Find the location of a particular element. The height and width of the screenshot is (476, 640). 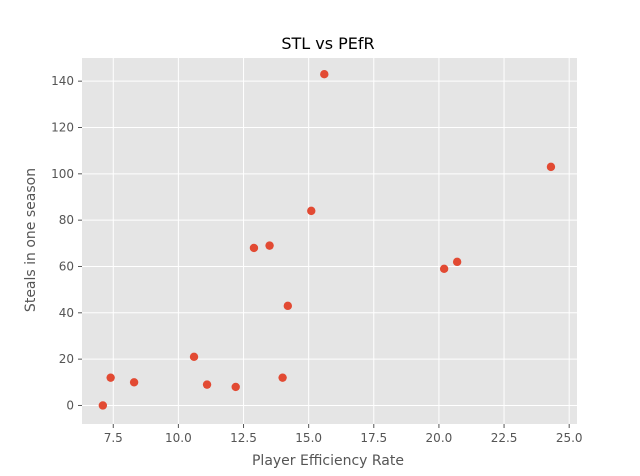

y-tick-label: 140 is located at coordinates (62, 81).